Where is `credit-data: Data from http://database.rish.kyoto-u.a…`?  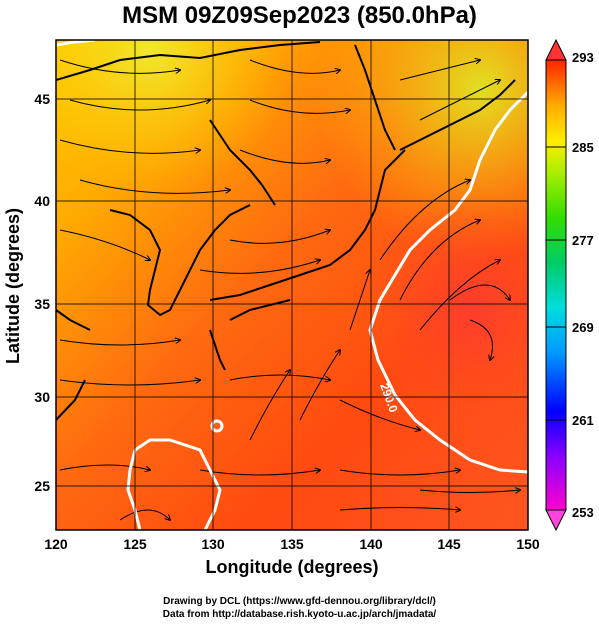
credit-data: Data from http://database.rish.kyoto-u.a… is located at coordinates (299, 614).